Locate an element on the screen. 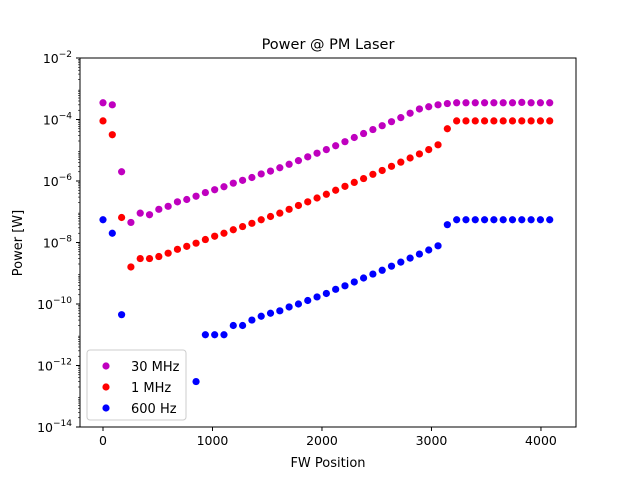 The height and width of the screenshot is (480, 640). y-tick-label: 10⁻⁸ is located at coordinates (57, 243).